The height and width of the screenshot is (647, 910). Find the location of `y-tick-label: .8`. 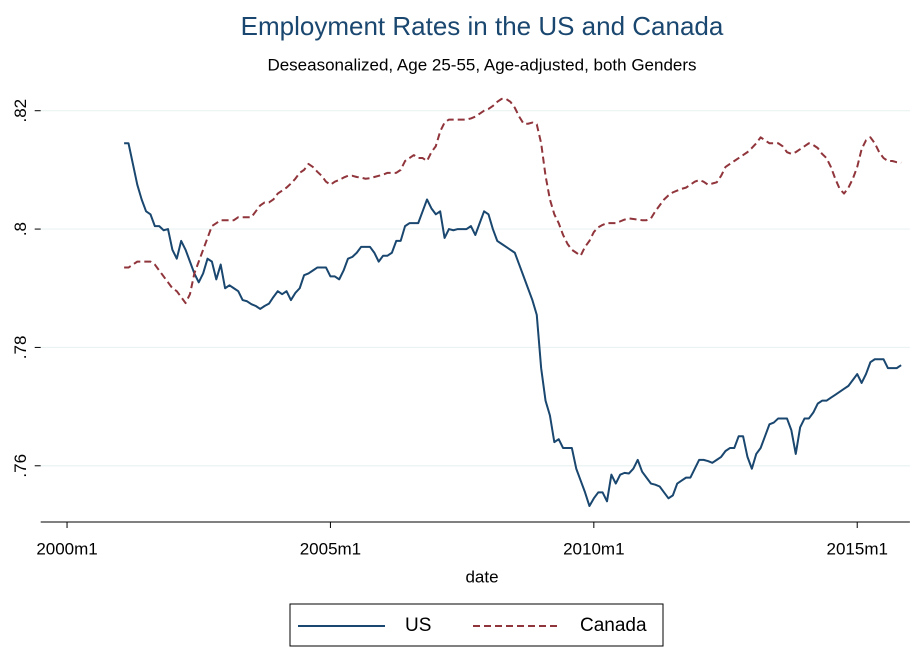

y-tick-label: .8 is located at coordinates (20, 229).